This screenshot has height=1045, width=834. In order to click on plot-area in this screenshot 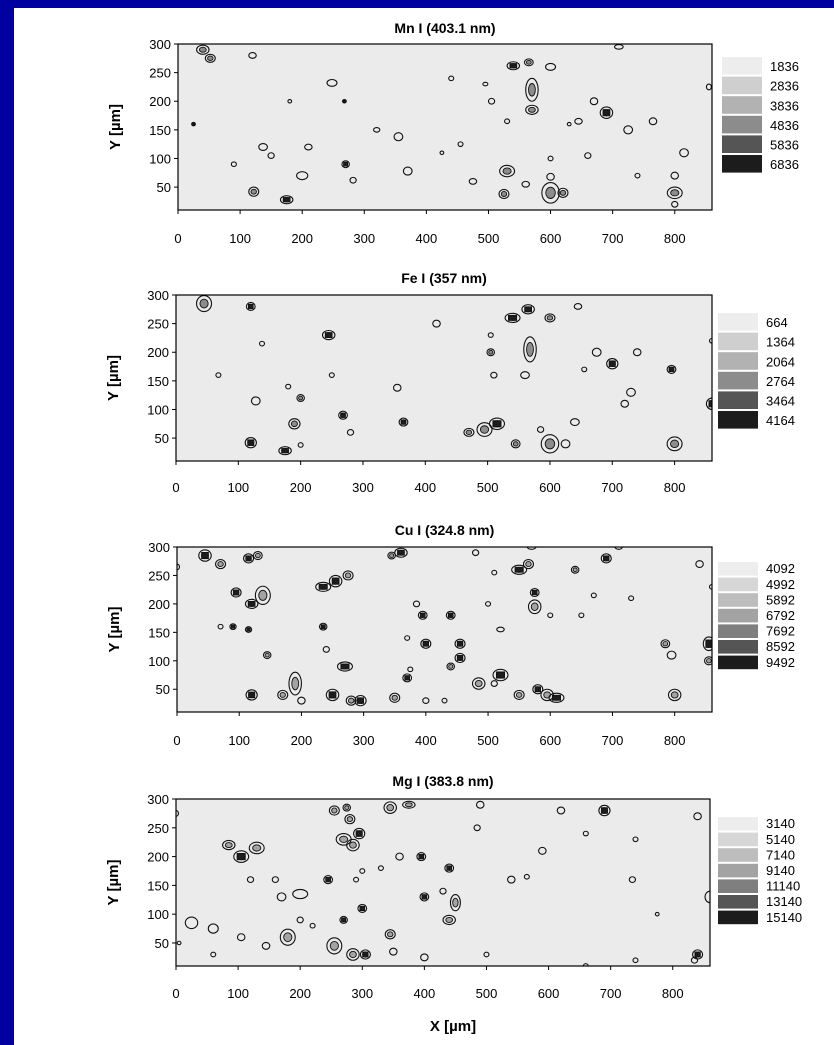, I will do `click(444, 378)`.